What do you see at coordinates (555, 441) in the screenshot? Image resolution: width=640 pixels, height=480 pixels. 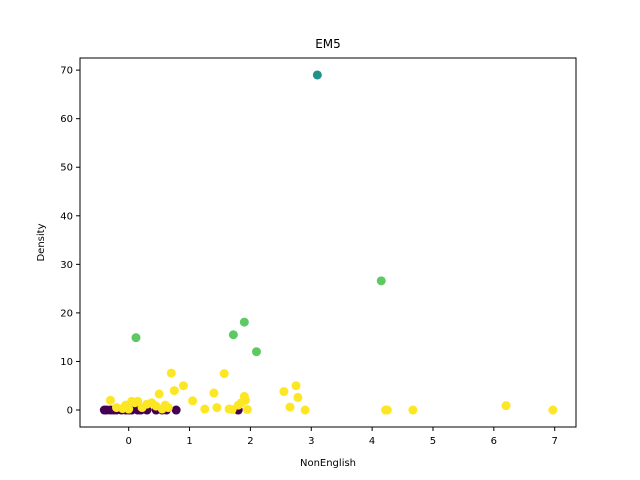 I see `x-tick-label: 7` at bounding box center [555, 441].